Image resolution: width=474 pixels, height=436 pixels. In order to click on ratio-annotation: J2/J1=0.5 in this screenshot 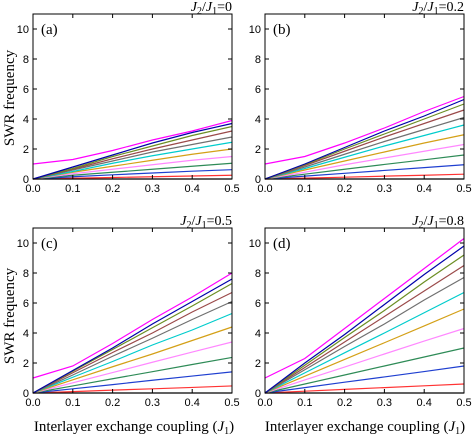, I will do `click(206, 222)`.